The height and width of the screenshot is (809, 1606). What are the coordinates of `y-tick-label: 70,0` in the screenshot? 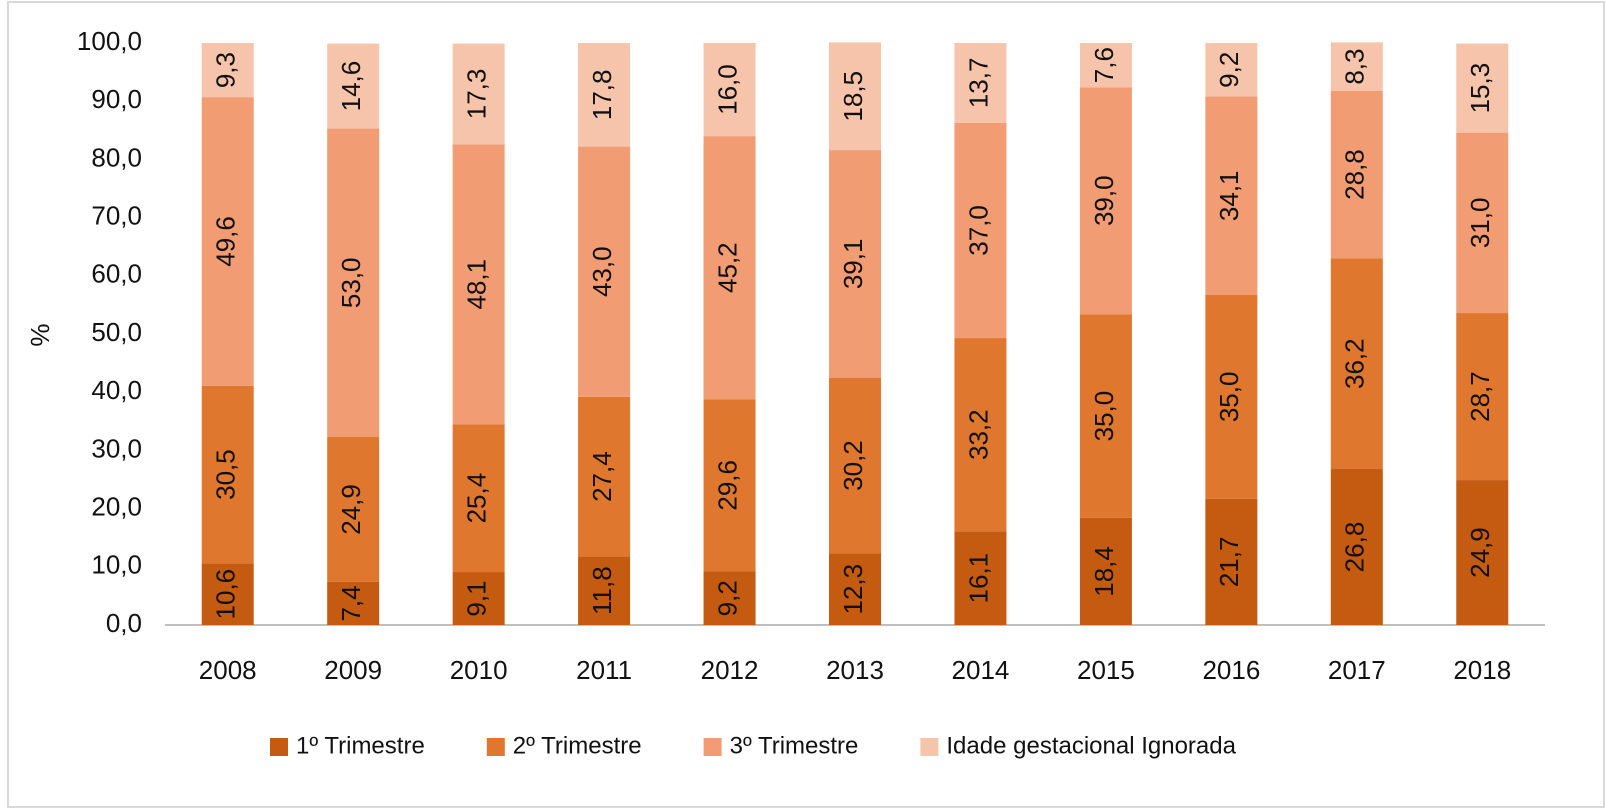 It's located at (116, 215).